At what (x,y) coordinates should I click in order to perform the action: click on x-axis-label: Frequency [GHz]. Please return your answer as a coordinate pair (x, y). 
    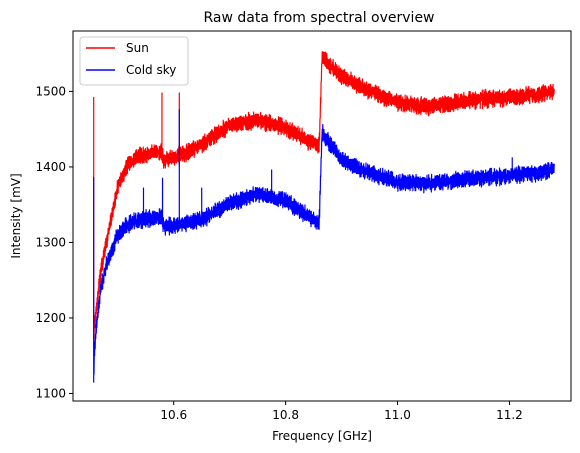
    Looking at the image, I should click on (322, 436).